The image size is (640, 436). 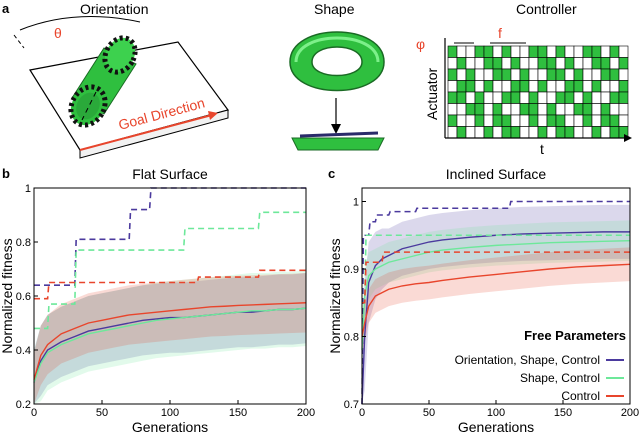 What do you see at coordinates (496, 174) in the screenshot?
I see `chart-title: Inclined Surface` at bounding box center [496, 174].